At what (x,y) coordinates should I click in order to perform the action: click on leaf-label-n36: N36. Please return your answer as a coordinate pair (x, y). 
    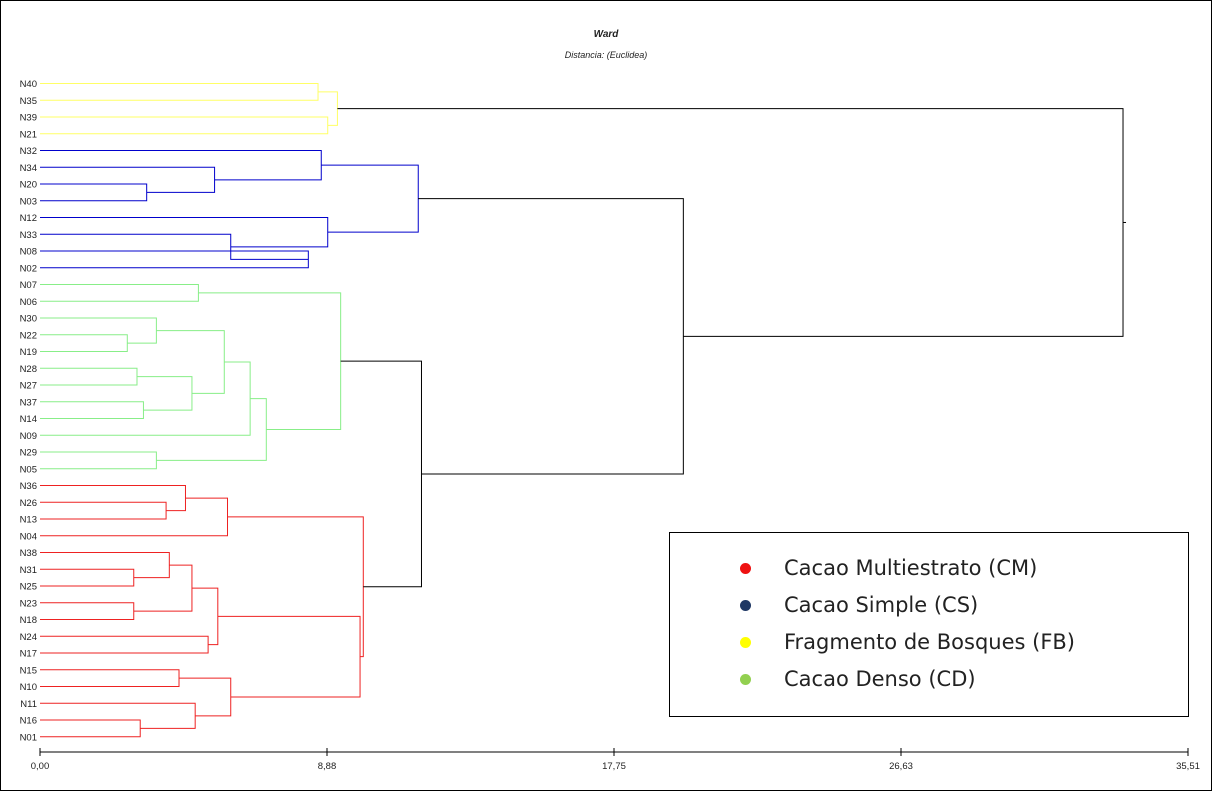
    Looking at the image, I should click on (28, 486).